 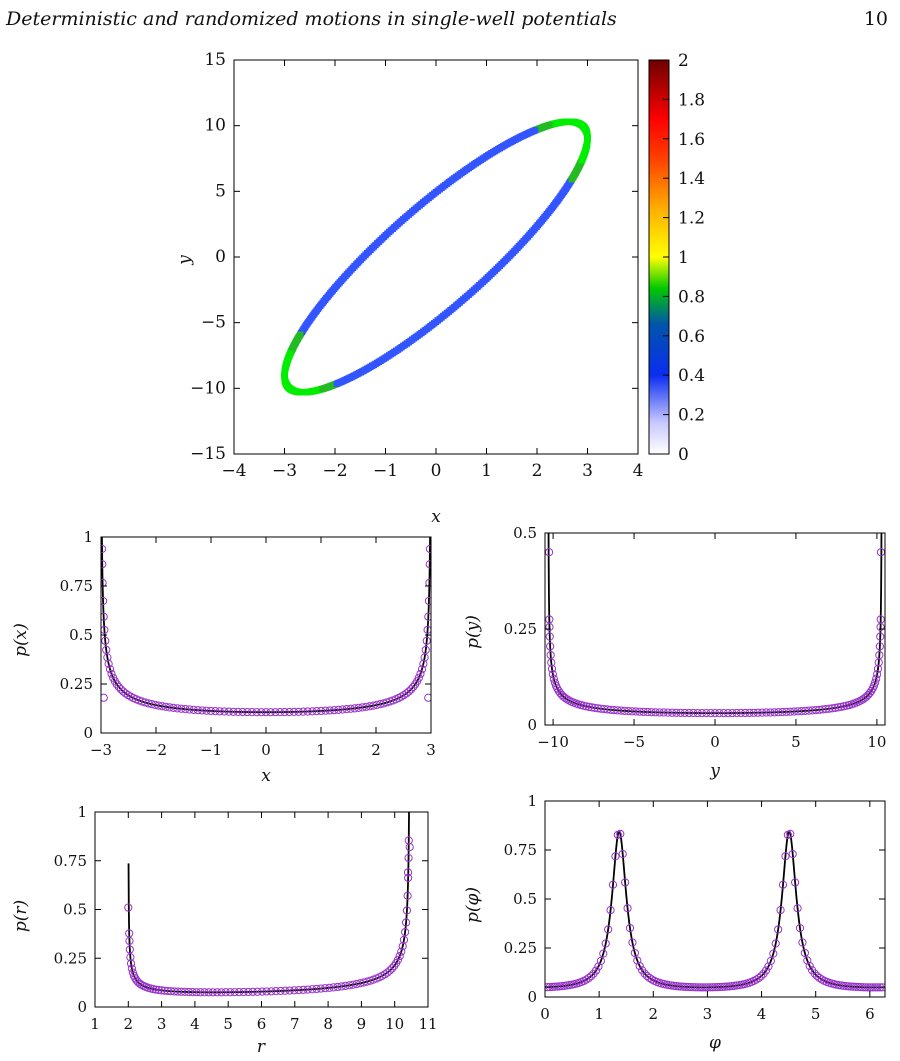 What do you see at coordinates (215, 60) in the screenshot?
I see `y-tick-label: 15` at bounding box center [215, 60].